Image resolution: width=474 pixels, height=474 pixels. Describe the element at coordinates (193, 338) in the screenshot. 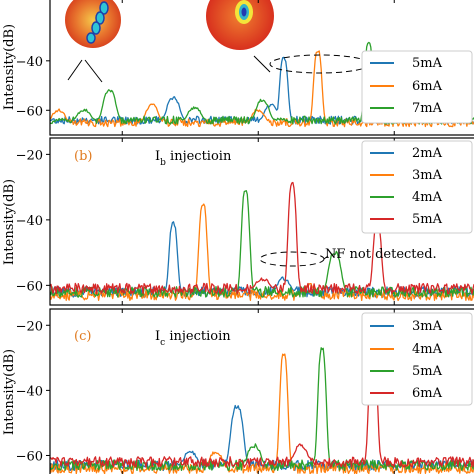

I see `panel-c-title: Ic injectioin` at that location.